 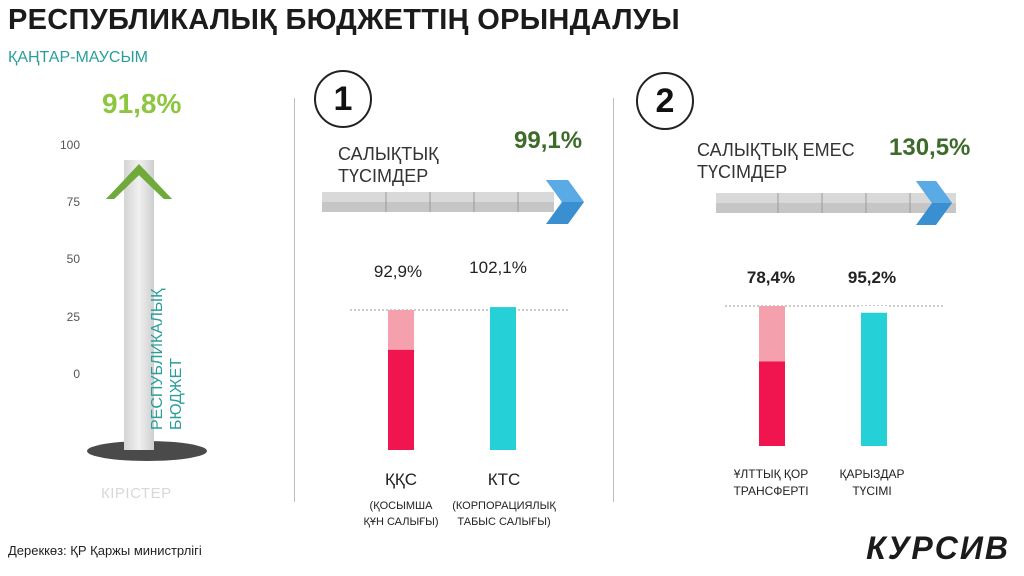 I want to click on category-label-line: ТРАНСФЕРТІ, so click(x=771, y=491).